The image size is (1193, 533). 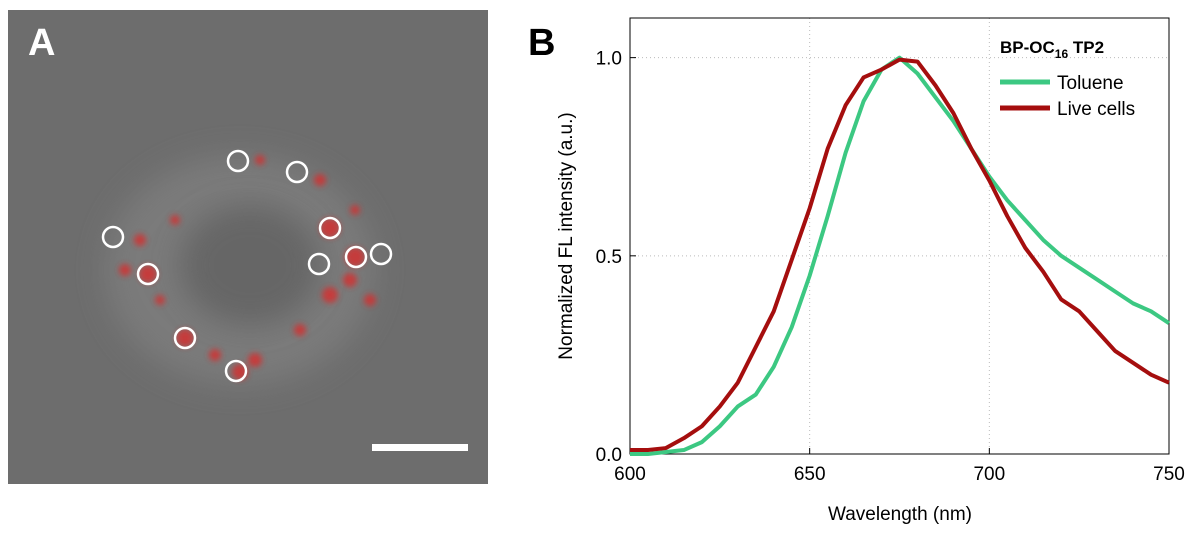 I want to click on y-tick-label: 0.0, so click(x=609, y=455).